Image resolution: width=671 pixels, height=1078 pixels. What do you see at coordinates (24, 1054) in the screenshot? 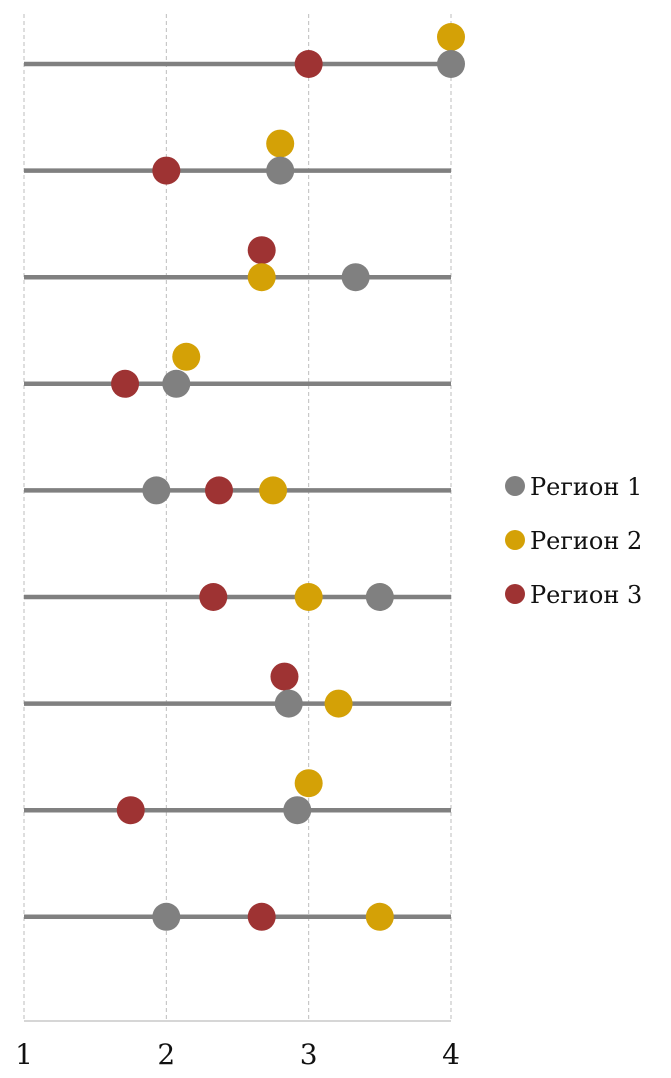
I see `x-tick-label: 1` at bounding box center [24, 1054].